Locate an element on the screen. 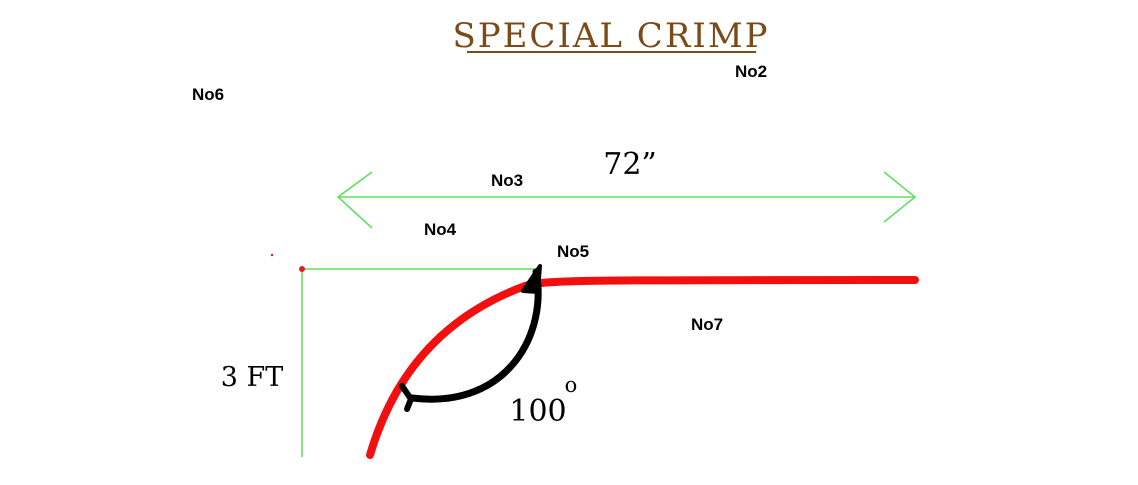 This screenshot has width=1138, height=485. width-dimension-left-arrowhead is located at coordinates (354, 200).